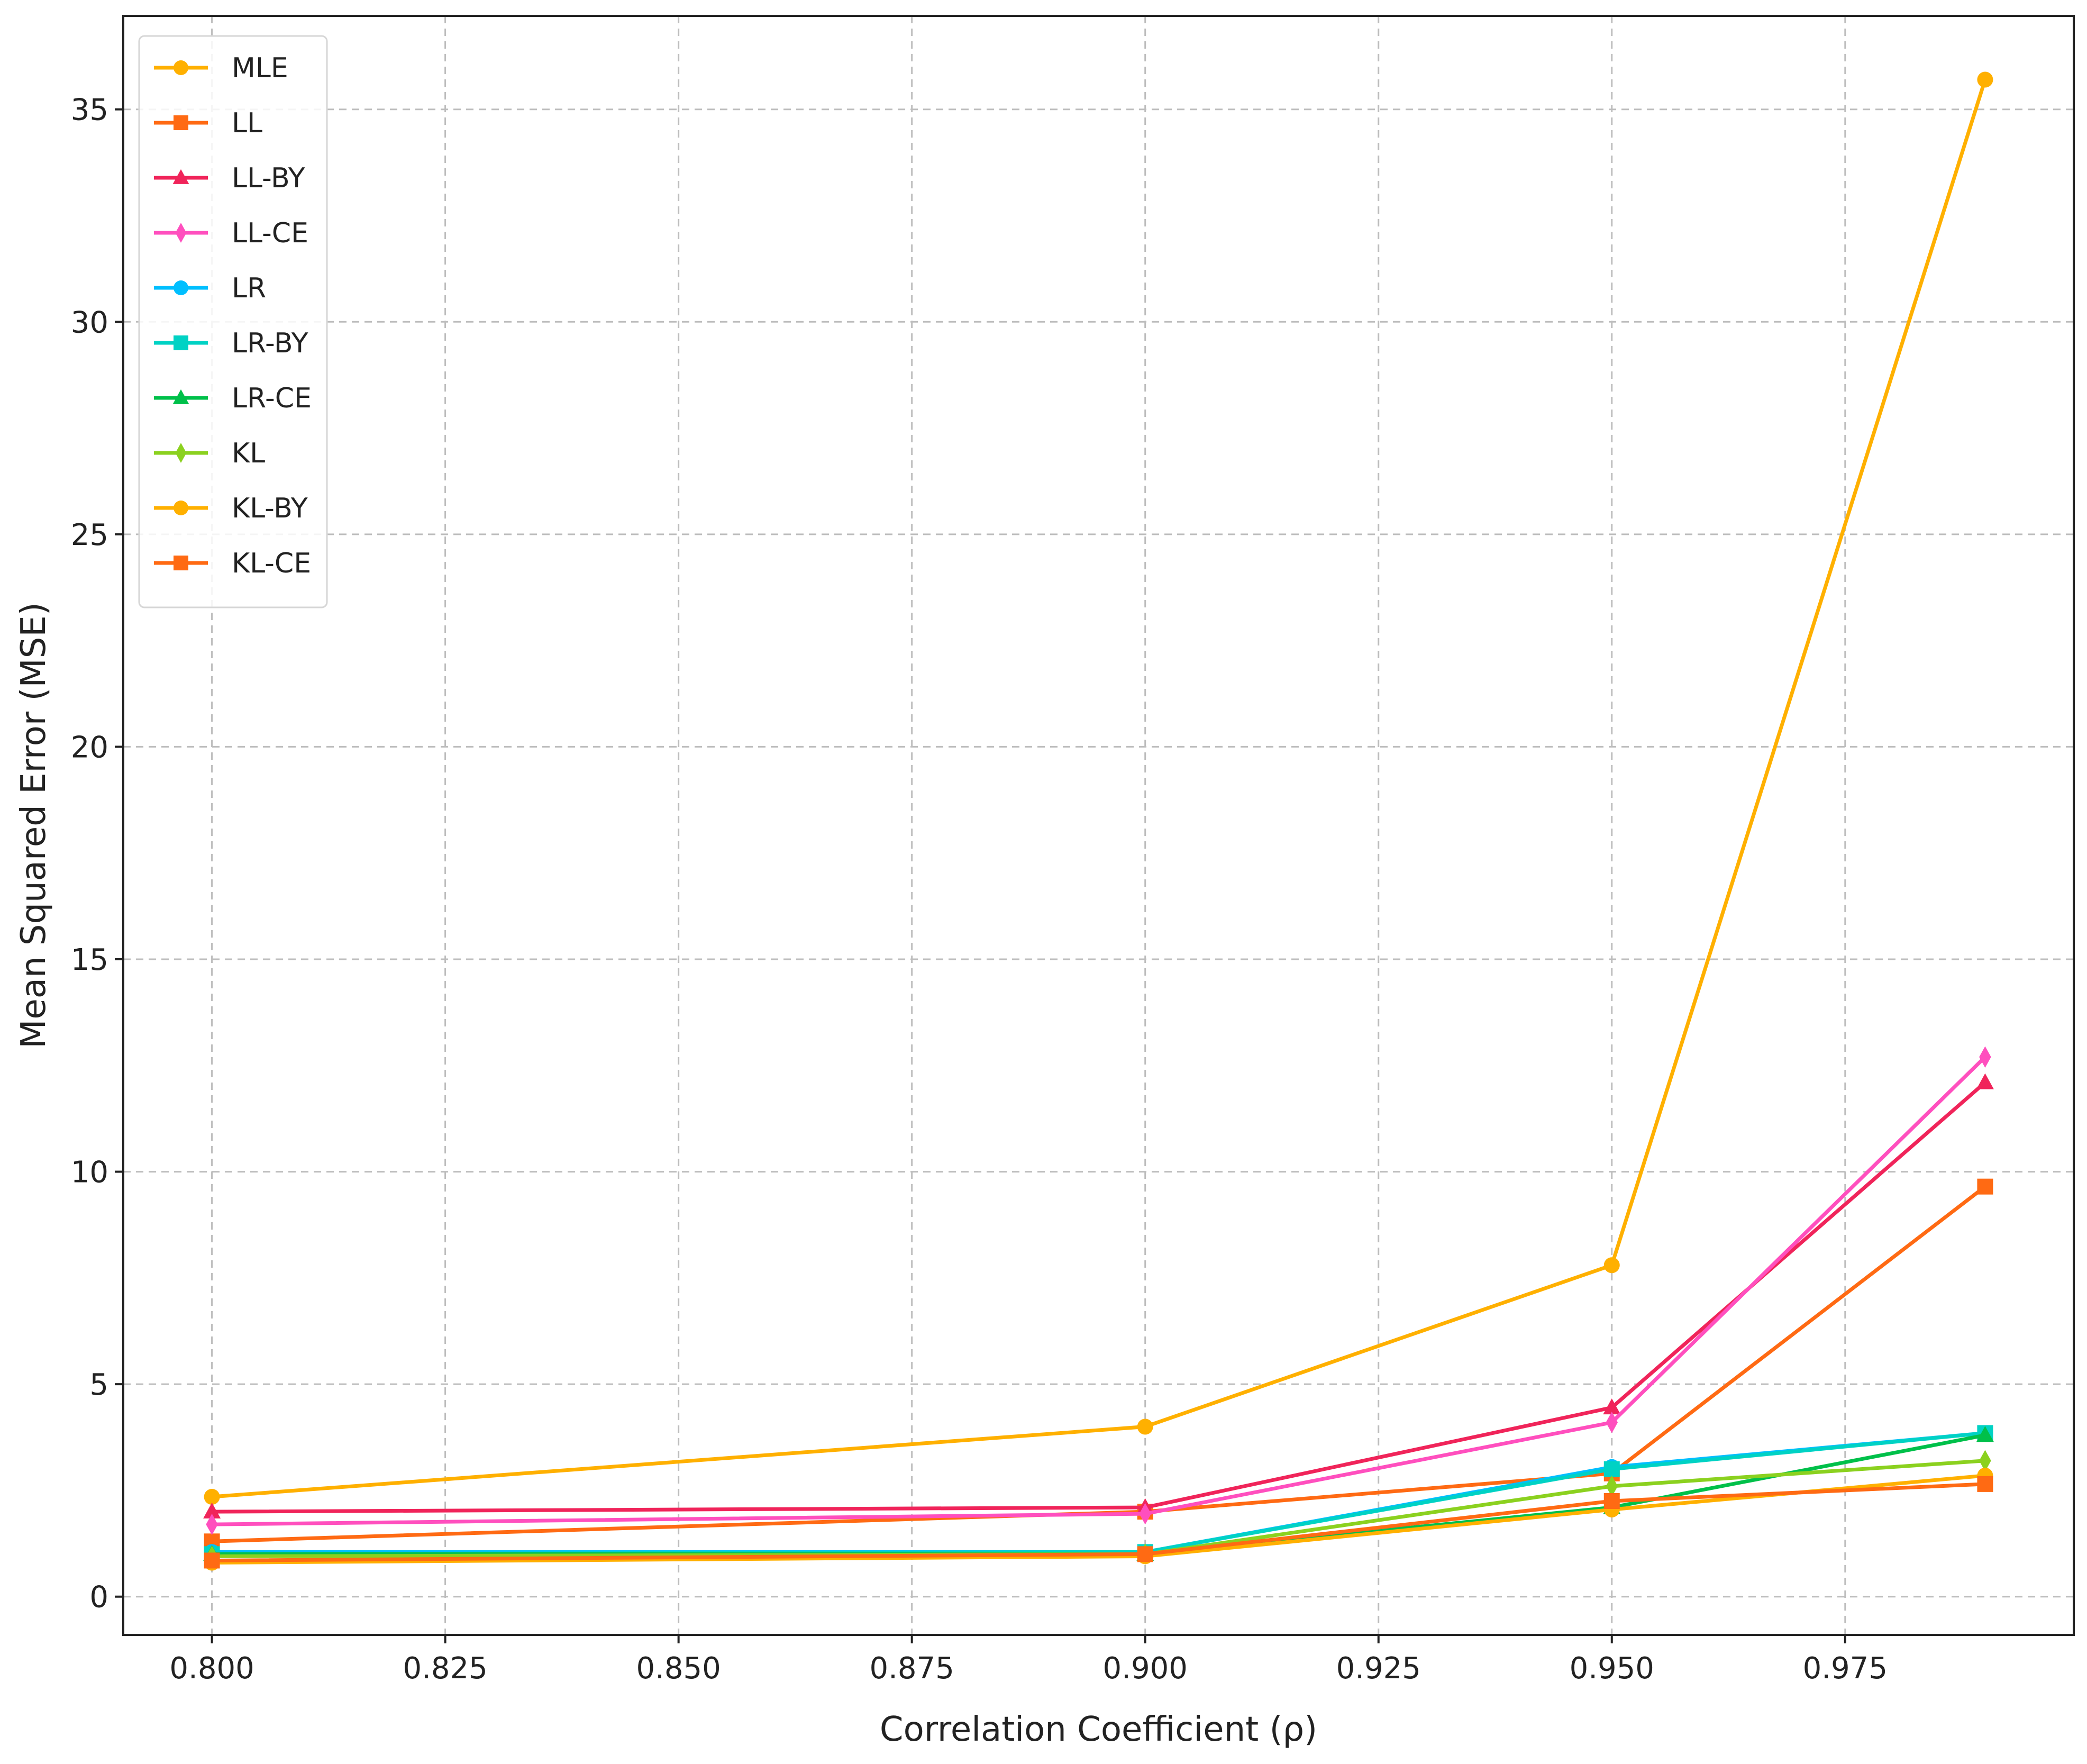  What do you see at coordinates (33, 825) in the screenshot?
I see `y-axis-title: Mean Squared Error (MSE)` at bounding box center [33, 825].